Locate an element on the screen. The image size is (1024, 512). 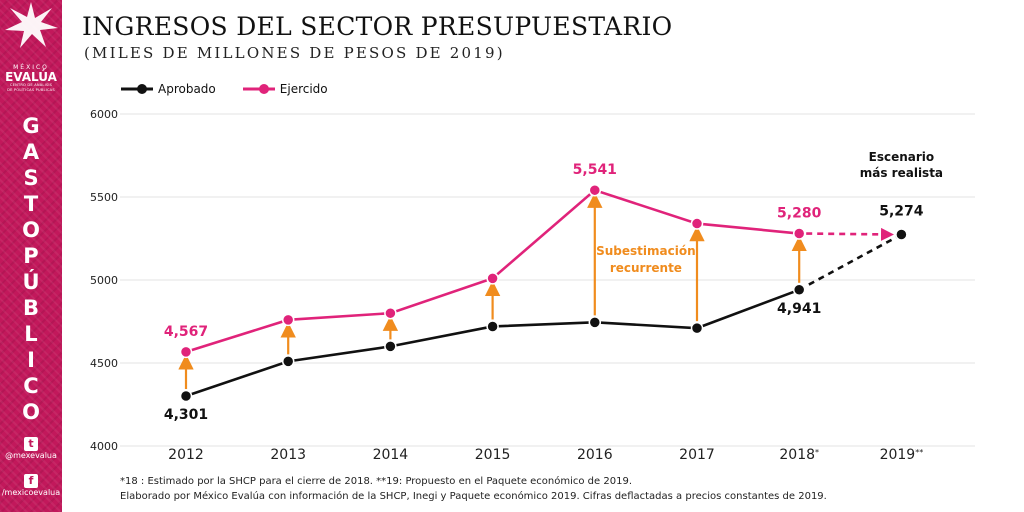
star-logo-icon is located at coordinates (31, 25).